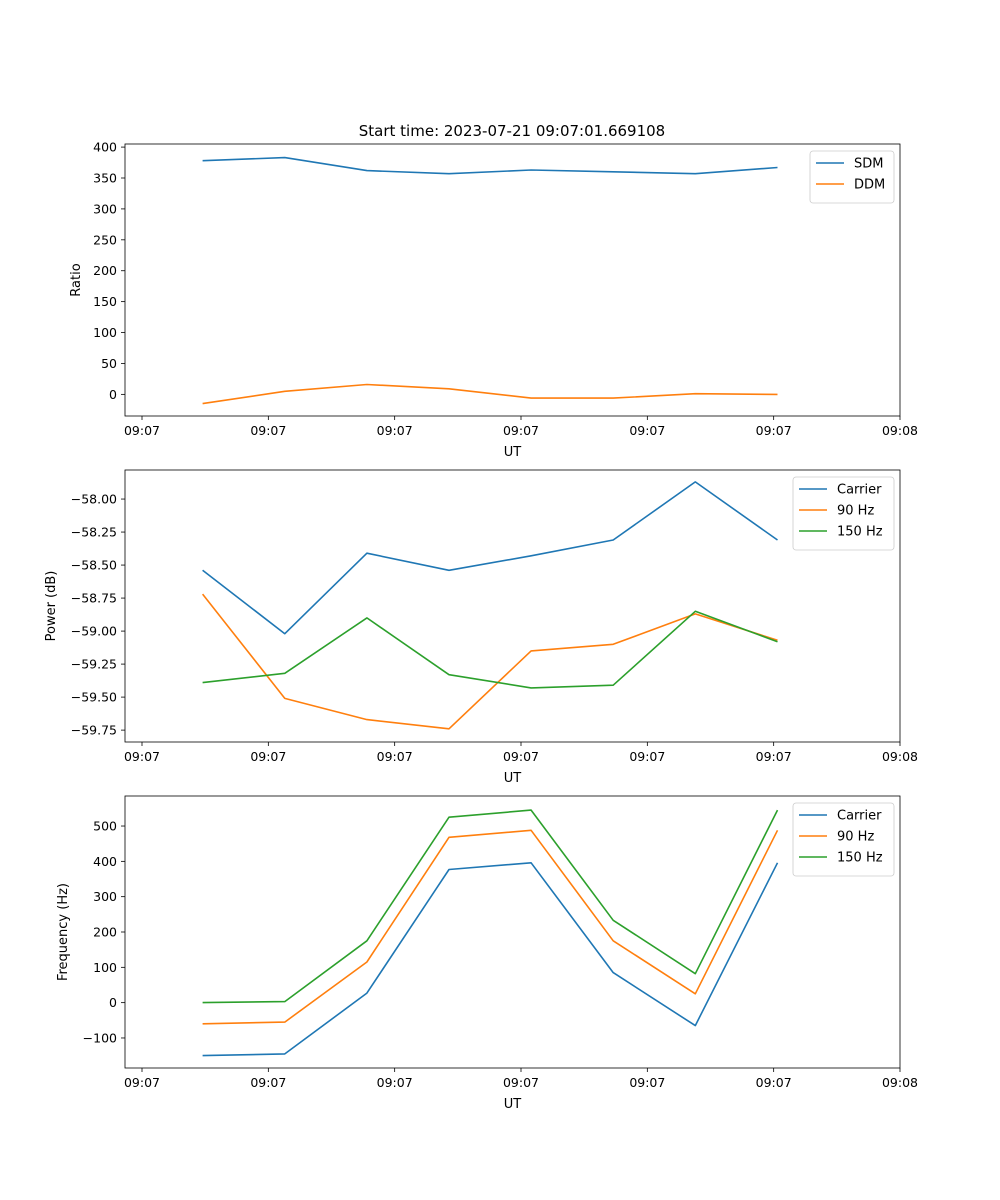 The height and width of the screenshot is (1200, 1000). I want to click on legend-box, so click(852, 177).